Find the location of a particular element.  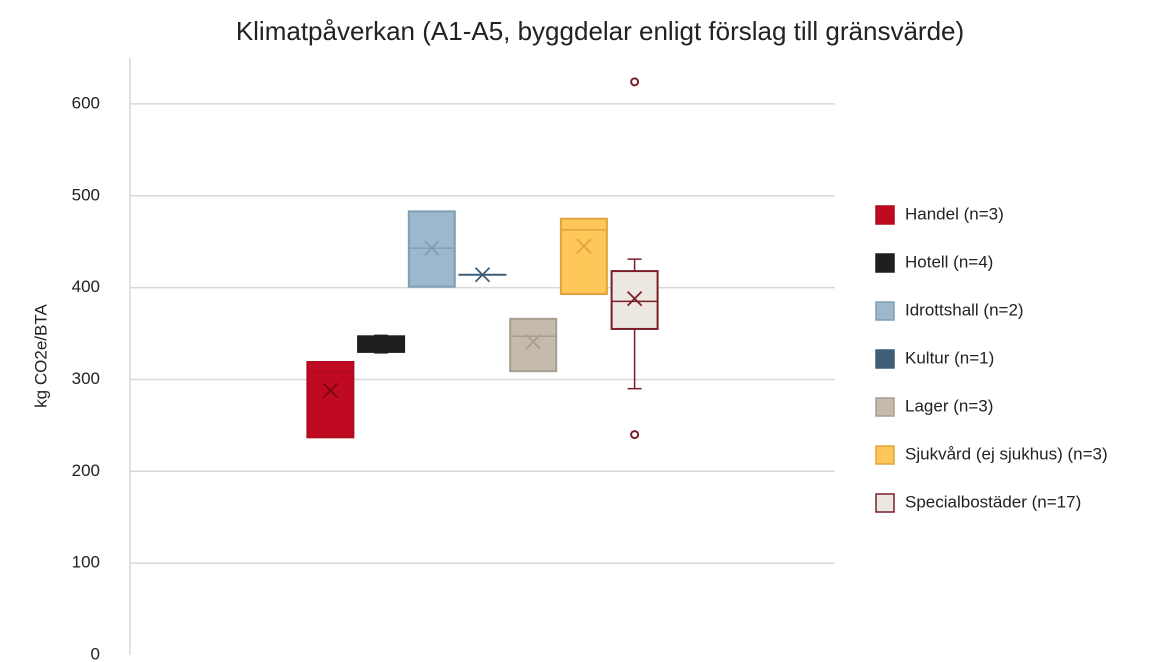

y-tick-label: 200 is located at coordinates (86, 470).